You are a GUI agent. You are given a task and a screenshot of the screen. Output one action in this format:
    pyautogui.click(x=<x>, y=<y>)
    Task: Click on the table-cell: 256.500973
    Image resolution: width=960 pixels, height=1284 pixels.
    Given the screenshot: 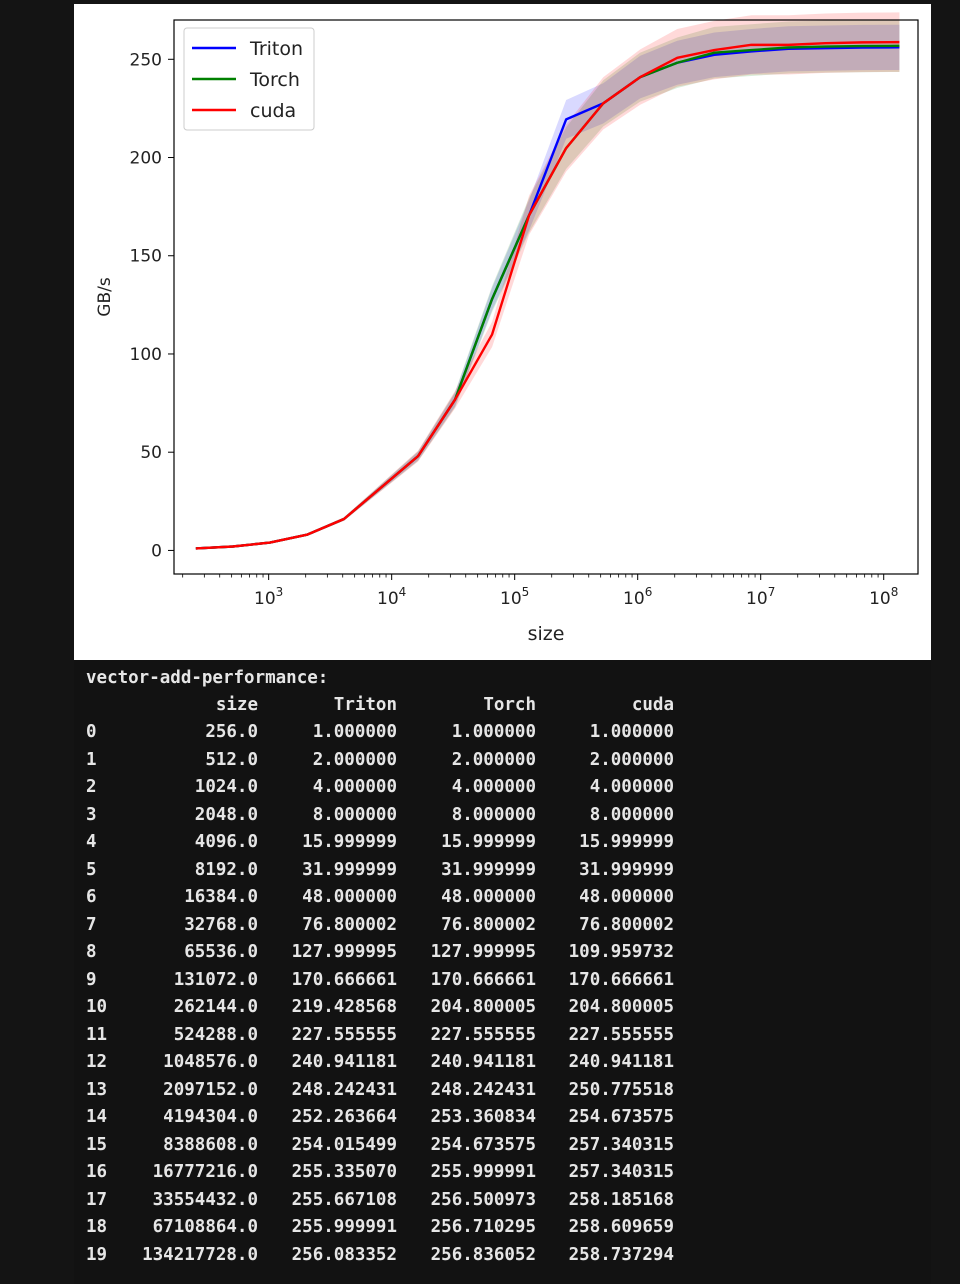 What is the action you would take?
    pyautogui.click(x=483, y=1199)
    